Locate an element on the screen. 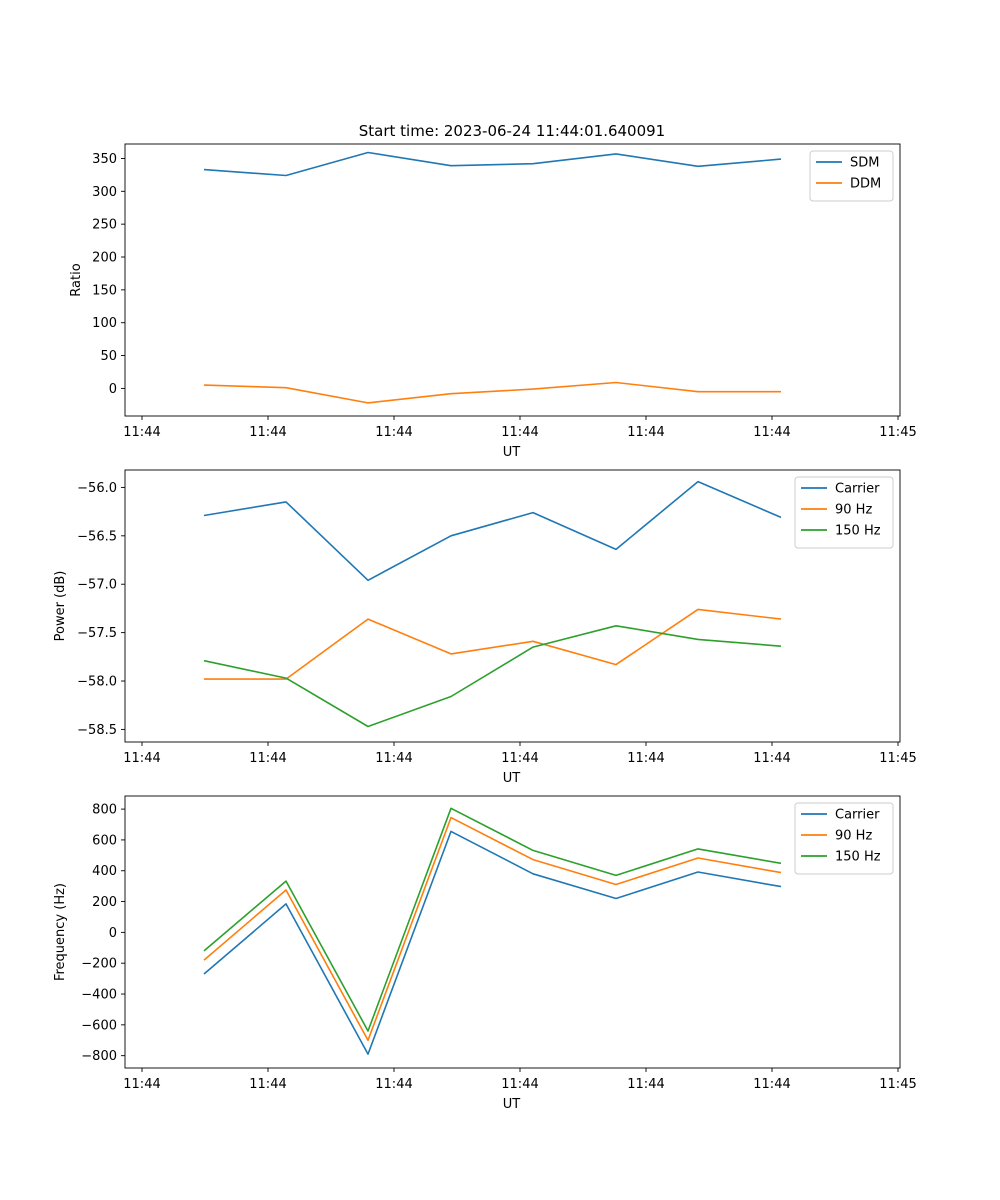  y-axis-label: Ratio is located at coordinates (76, 279).